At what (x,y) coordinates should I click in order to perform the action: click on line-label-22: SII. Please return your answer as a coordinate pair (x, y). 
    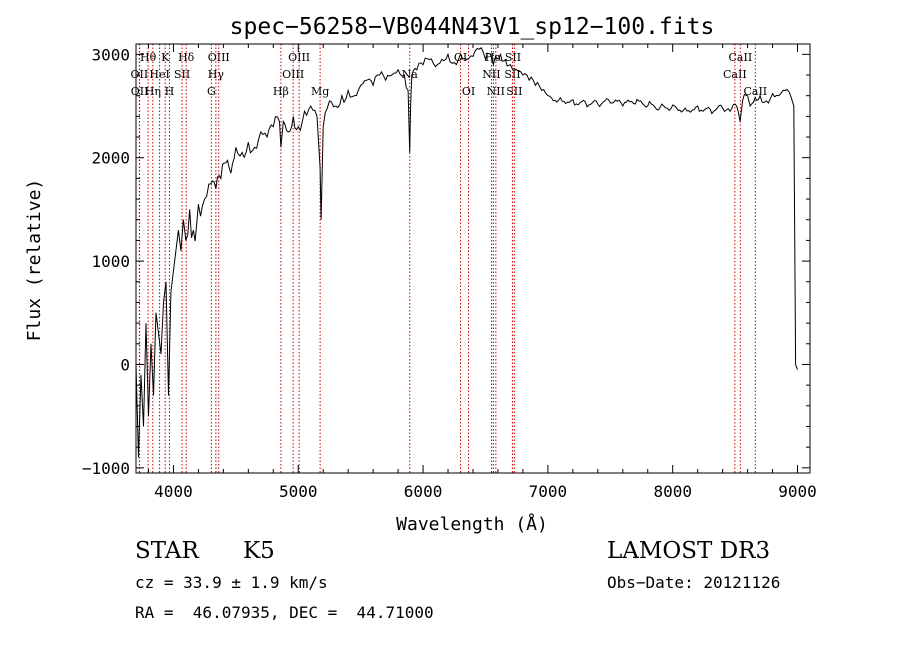
    Looking at the image, I should click on (512, 74).